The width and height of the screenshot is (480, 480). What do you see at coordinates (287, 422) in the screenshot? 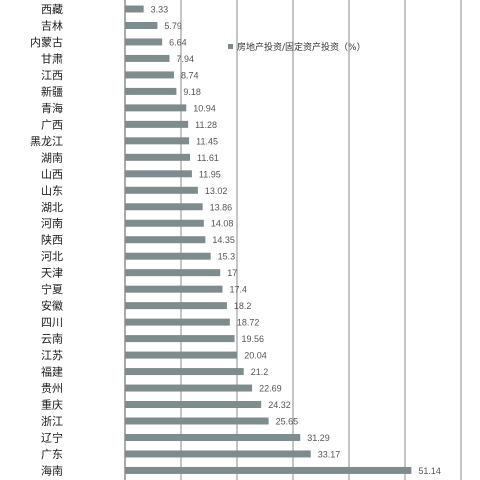
I see `value-label: 25.65` at bounding box center [287, 422].